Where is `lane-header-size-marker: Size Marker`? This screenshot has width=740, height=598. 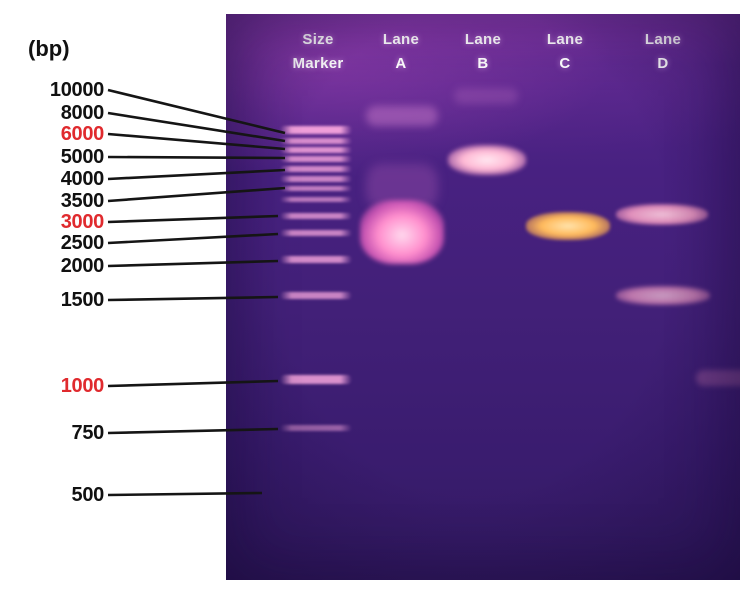 lane-header-size-marker: Size Marker is located at coordinates (318, 52).